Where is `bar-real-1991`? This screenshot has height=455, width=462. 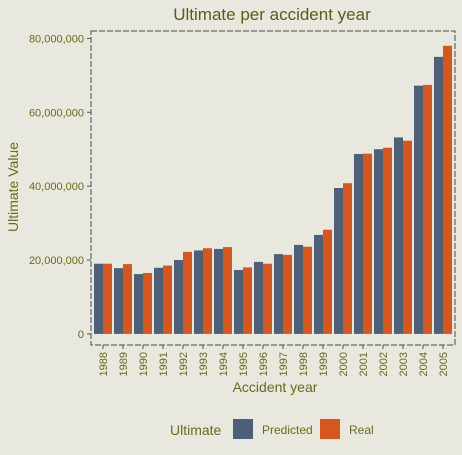
bar-real-1991 is located at coordinates (167, 299).